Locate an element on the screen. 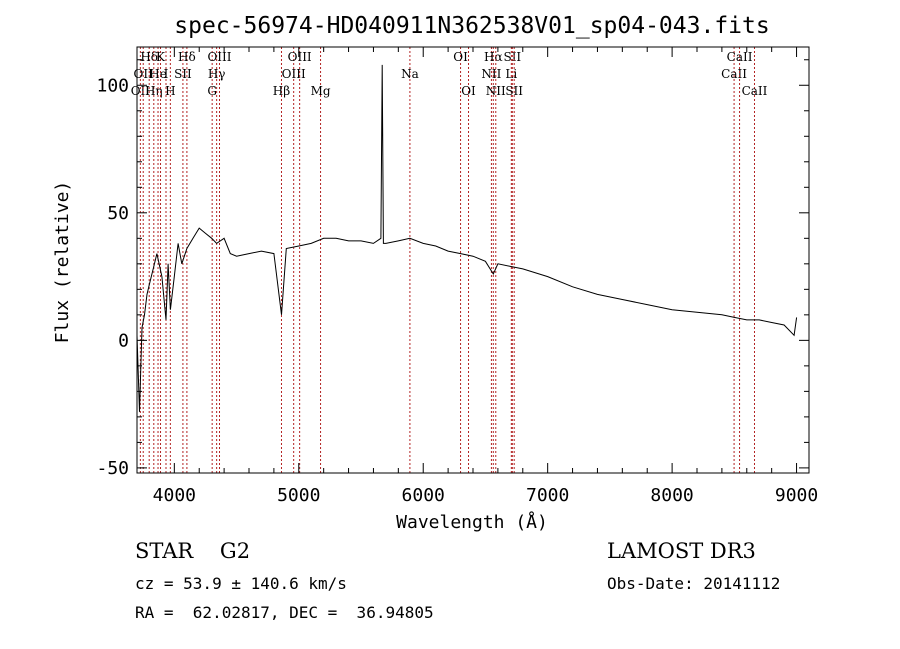  line-label-10: G is located at coordinates (212, 91).